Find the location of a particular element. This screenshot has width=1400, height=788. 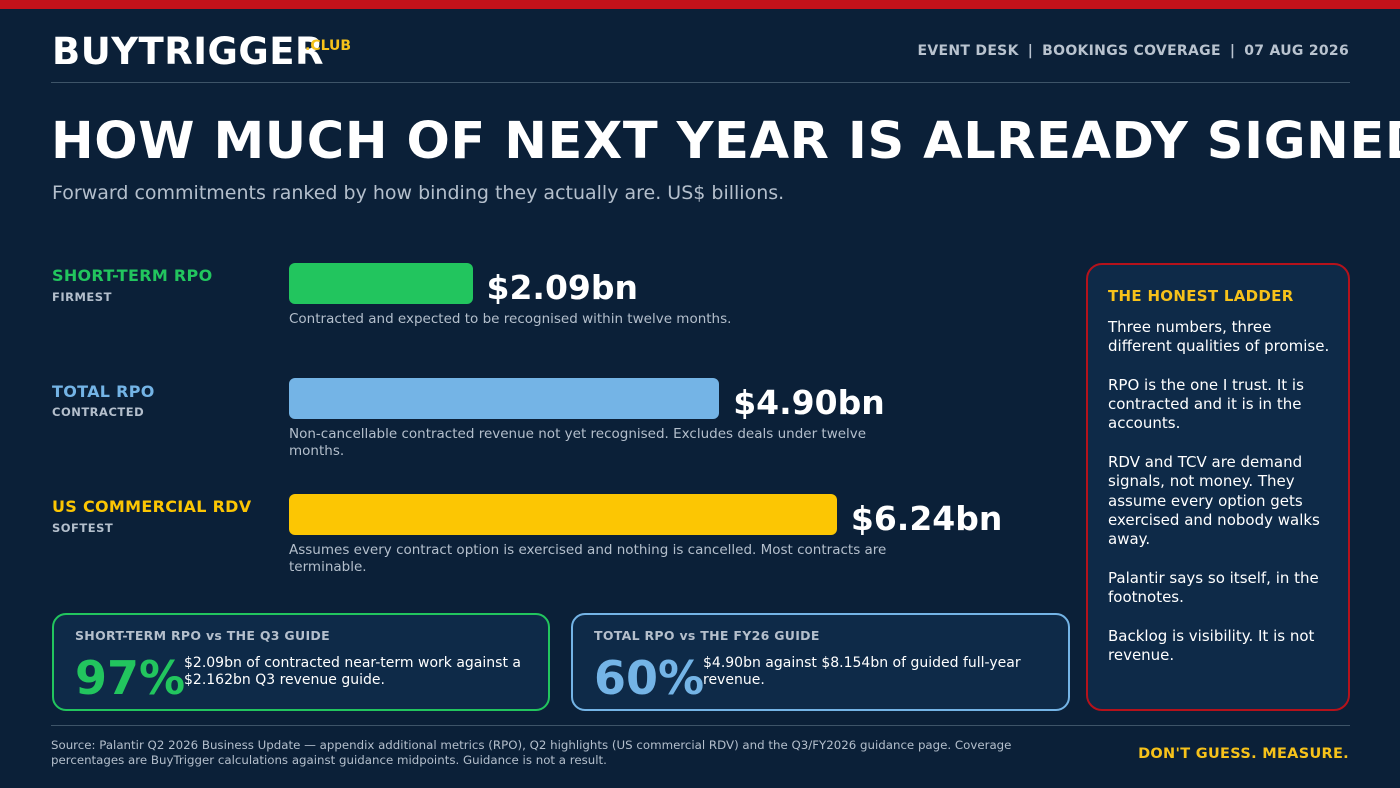

bar-value-short-term-rpo: $2.09bn is located at coordinates (562, 287).